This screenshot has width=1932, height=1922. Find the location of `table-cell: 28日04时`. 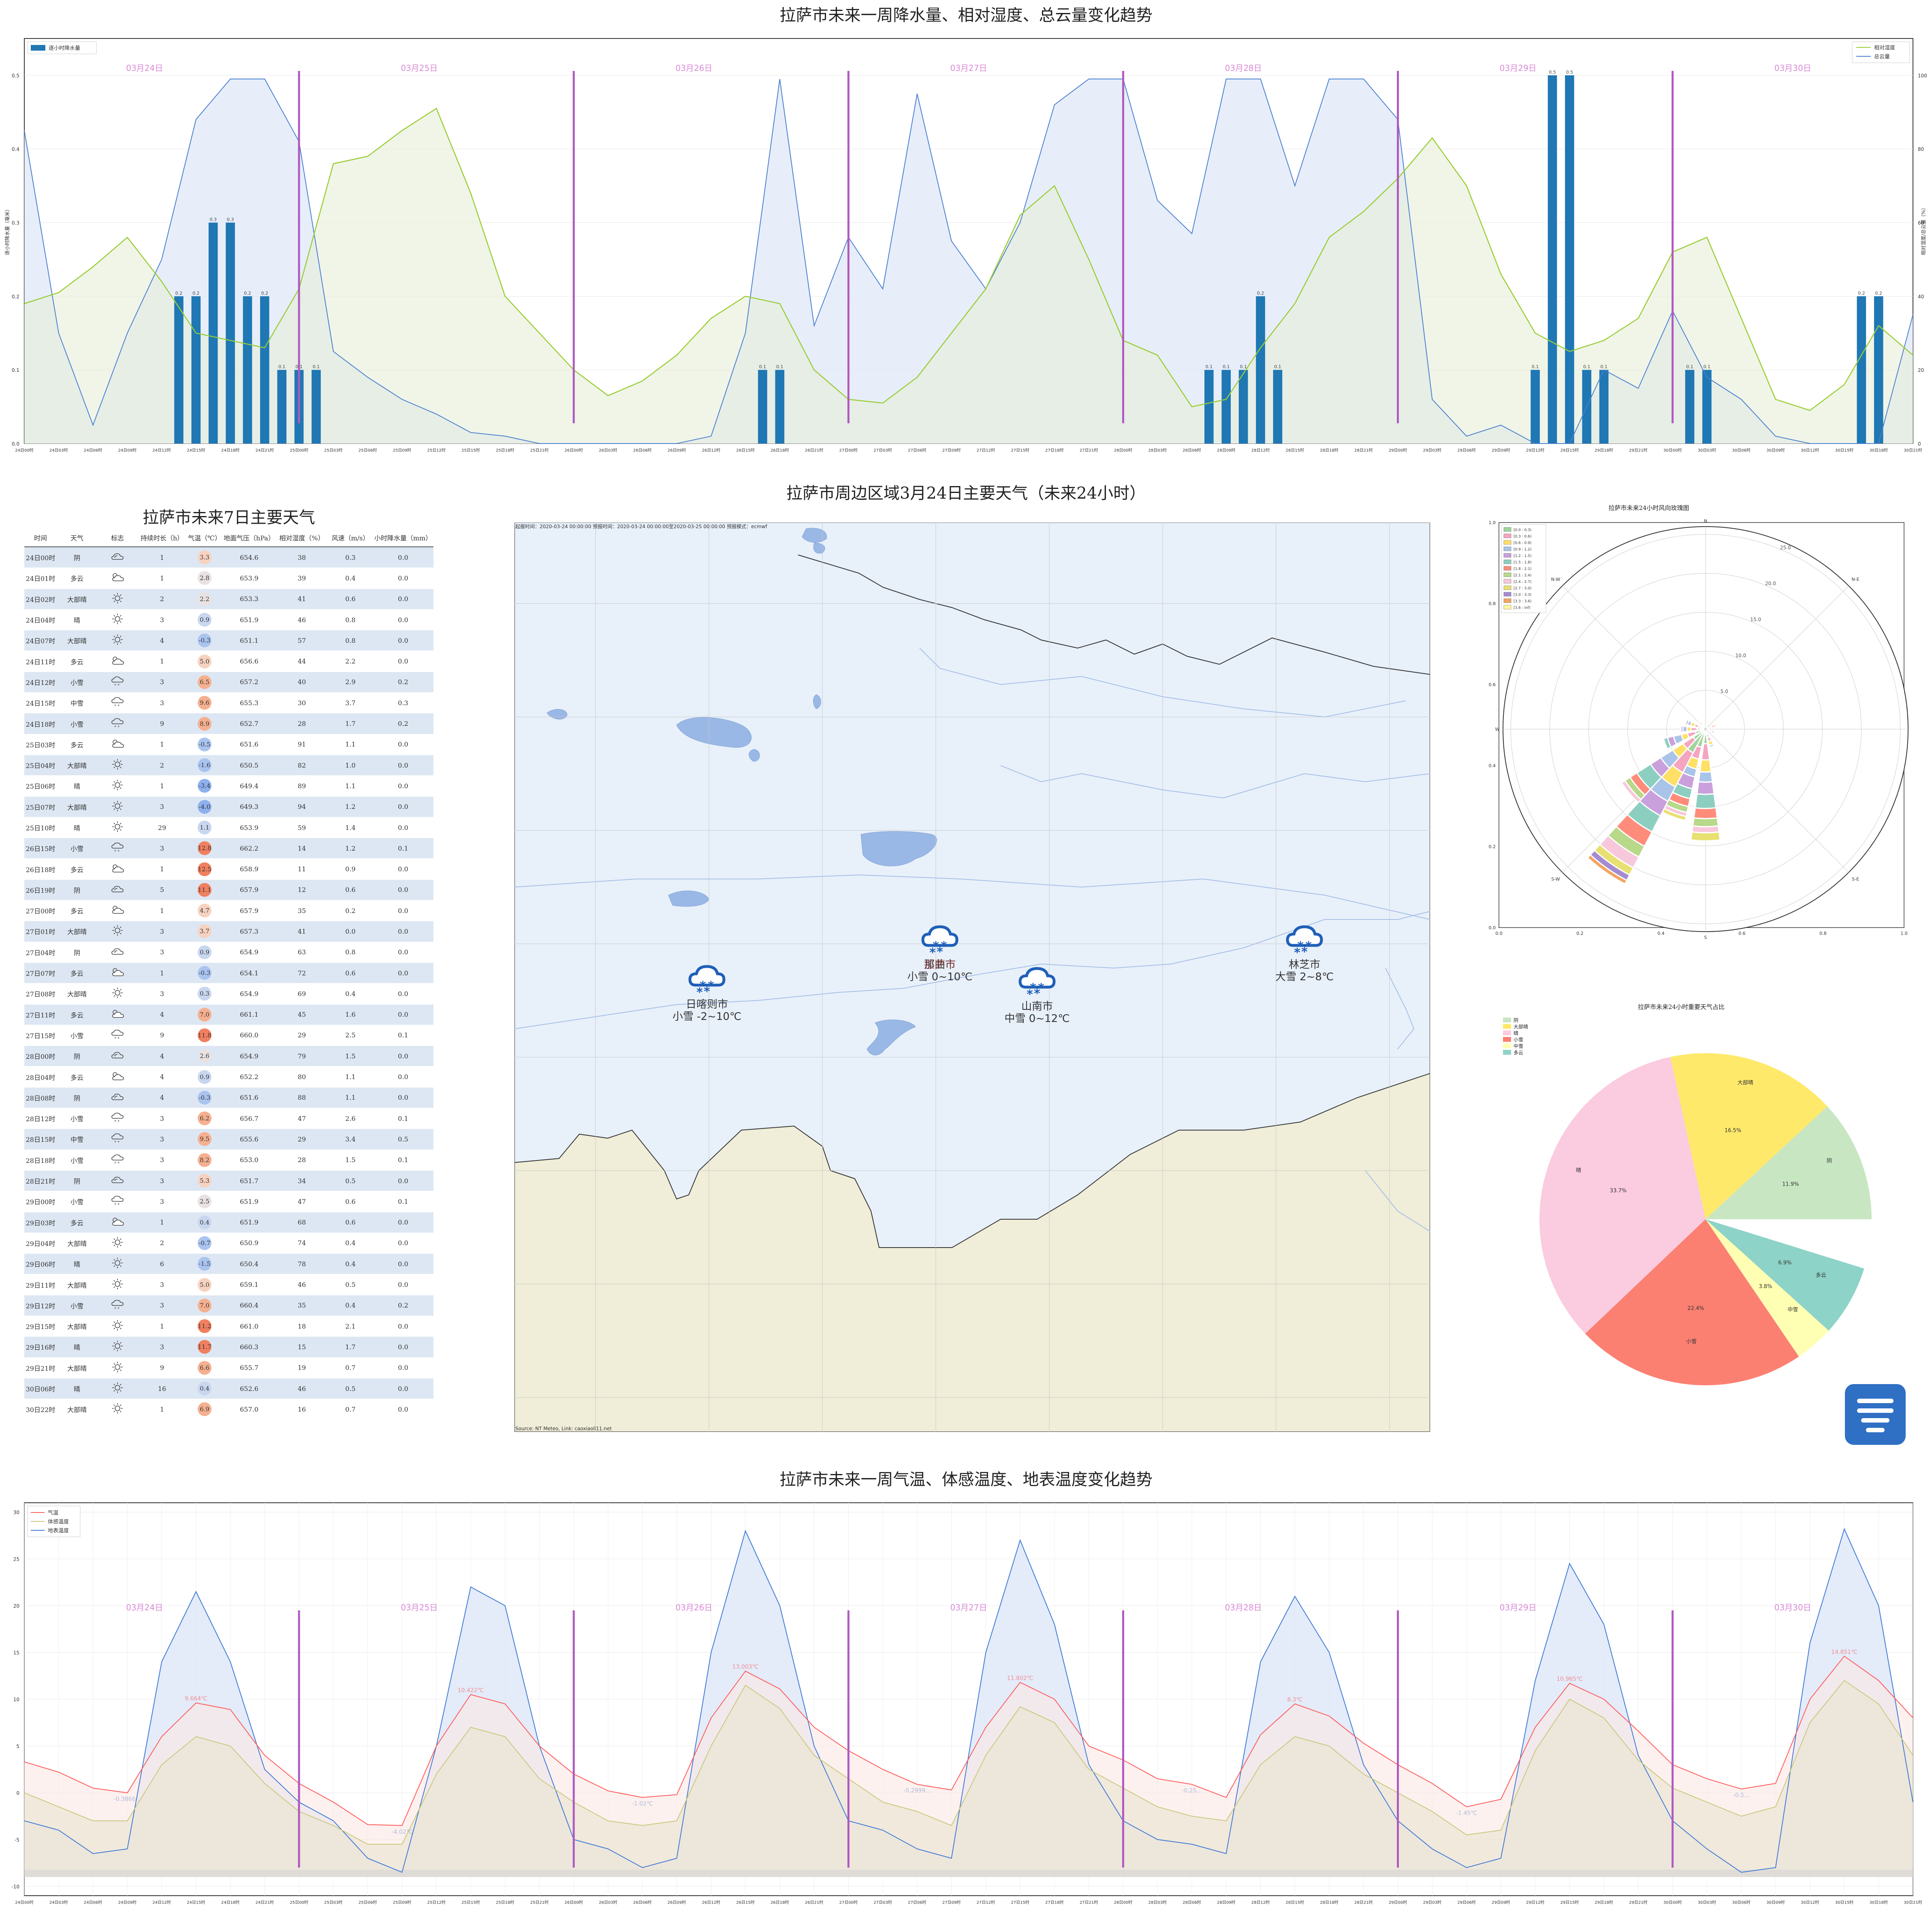

table-cell: 28日04时 is located at coordinates (40, 1077).